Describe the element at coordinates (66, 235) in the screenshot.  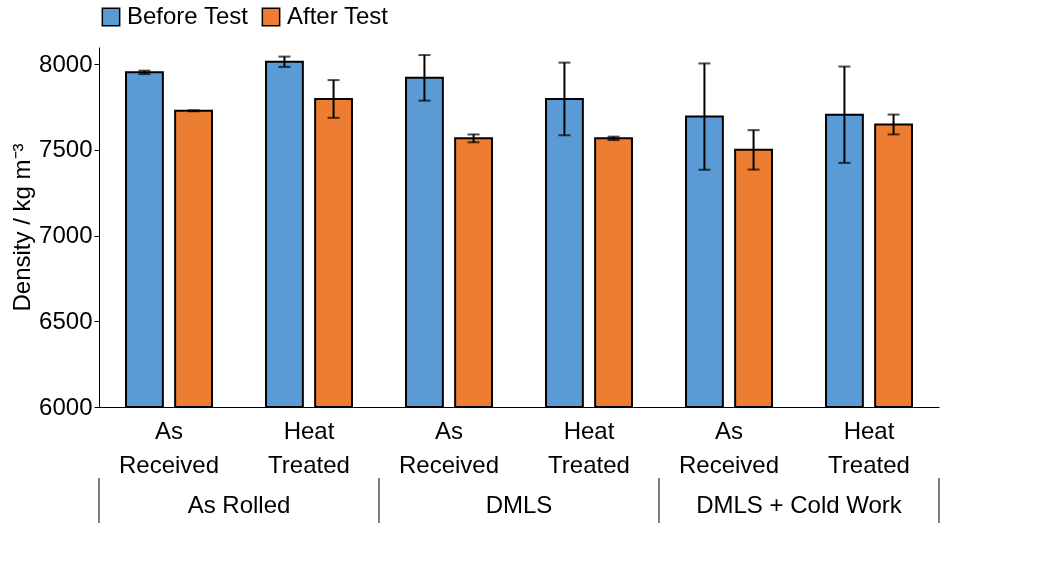
I see `y-tick-label: 7000` at that location.